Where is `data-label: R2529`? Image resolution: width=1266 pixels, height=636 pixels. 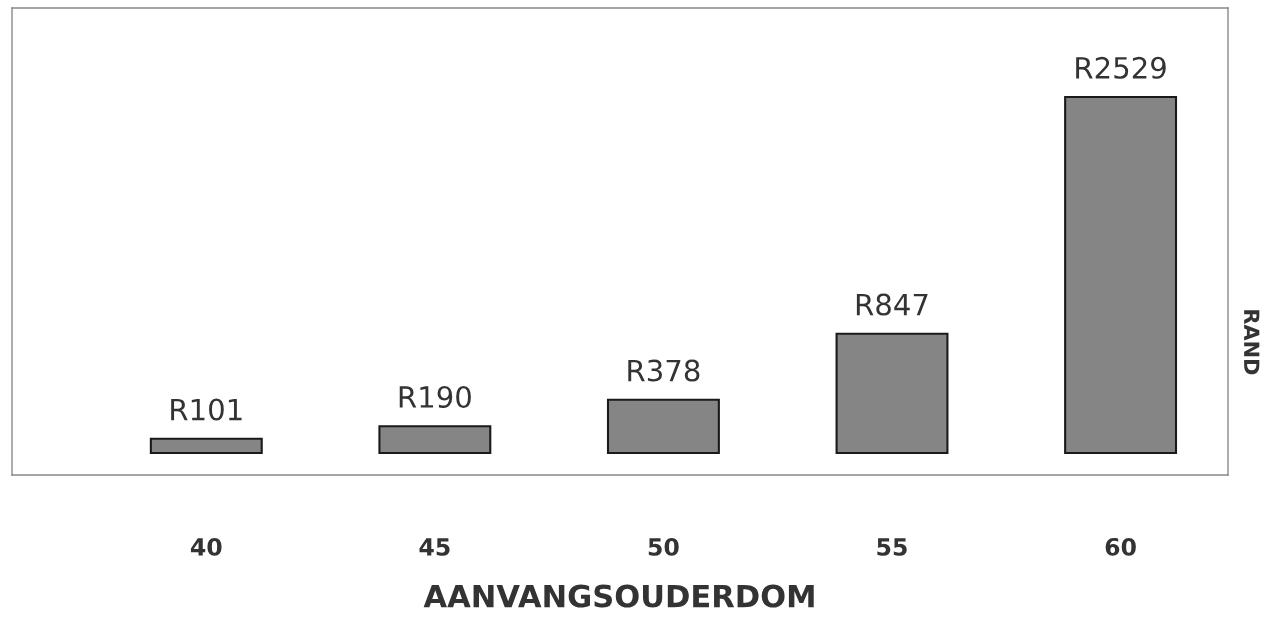
data-label: R2529 is located at coordinates (1121, 67).